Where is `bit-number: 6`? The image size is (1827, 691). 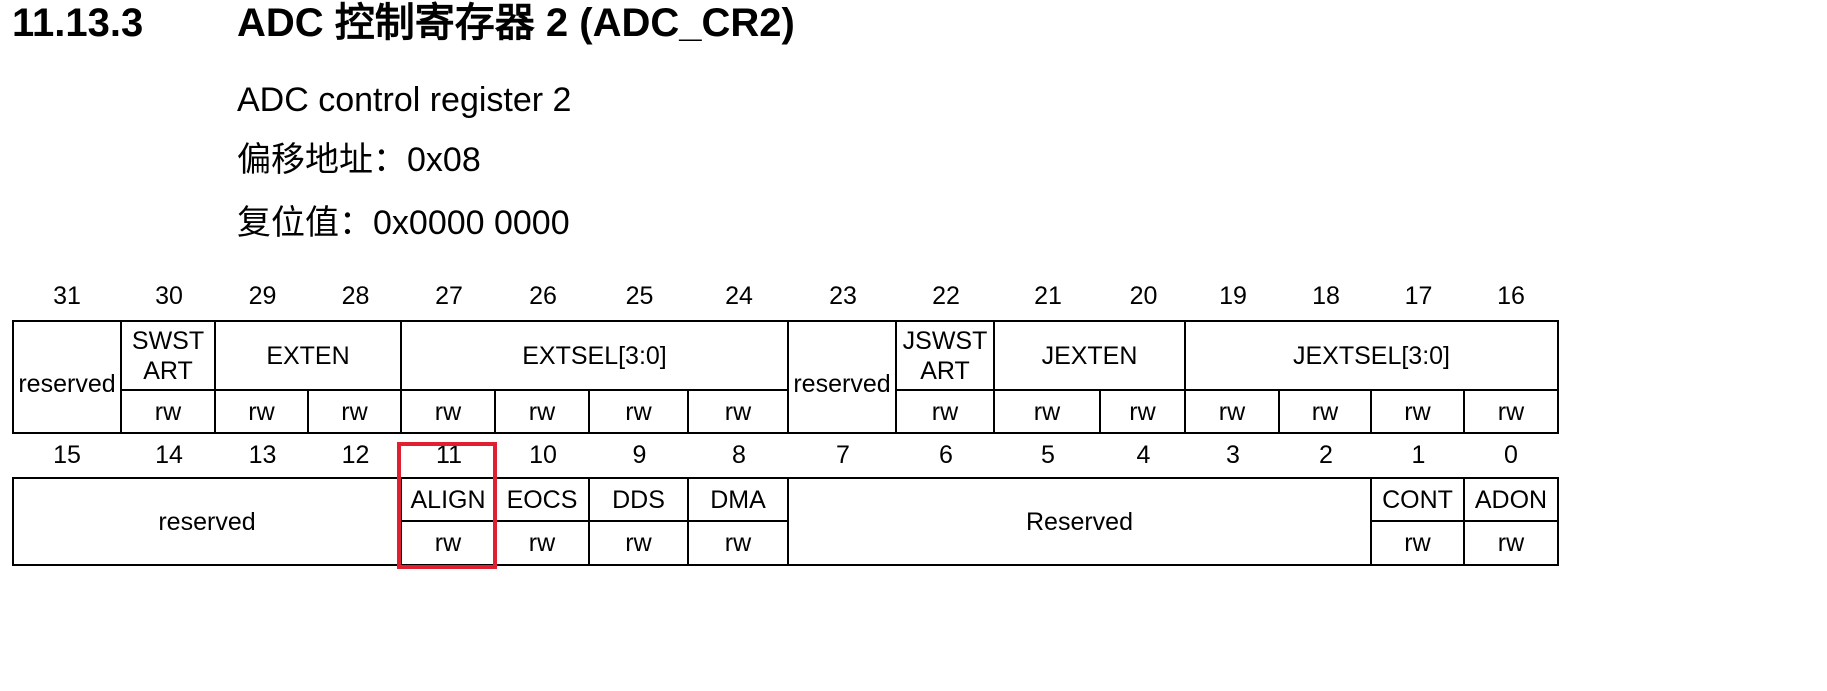 bit-number: 6 is located at coordinates (946, 455).